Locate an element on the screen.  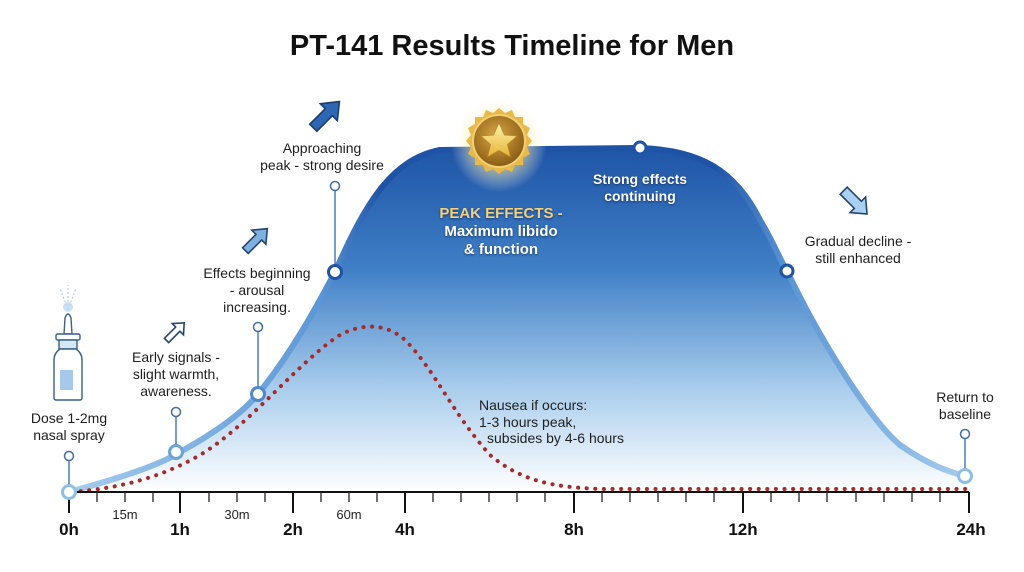
label-peak-effects: PEAK EFFECTS - Maximum libido & function is located at coordinates (501, 232).